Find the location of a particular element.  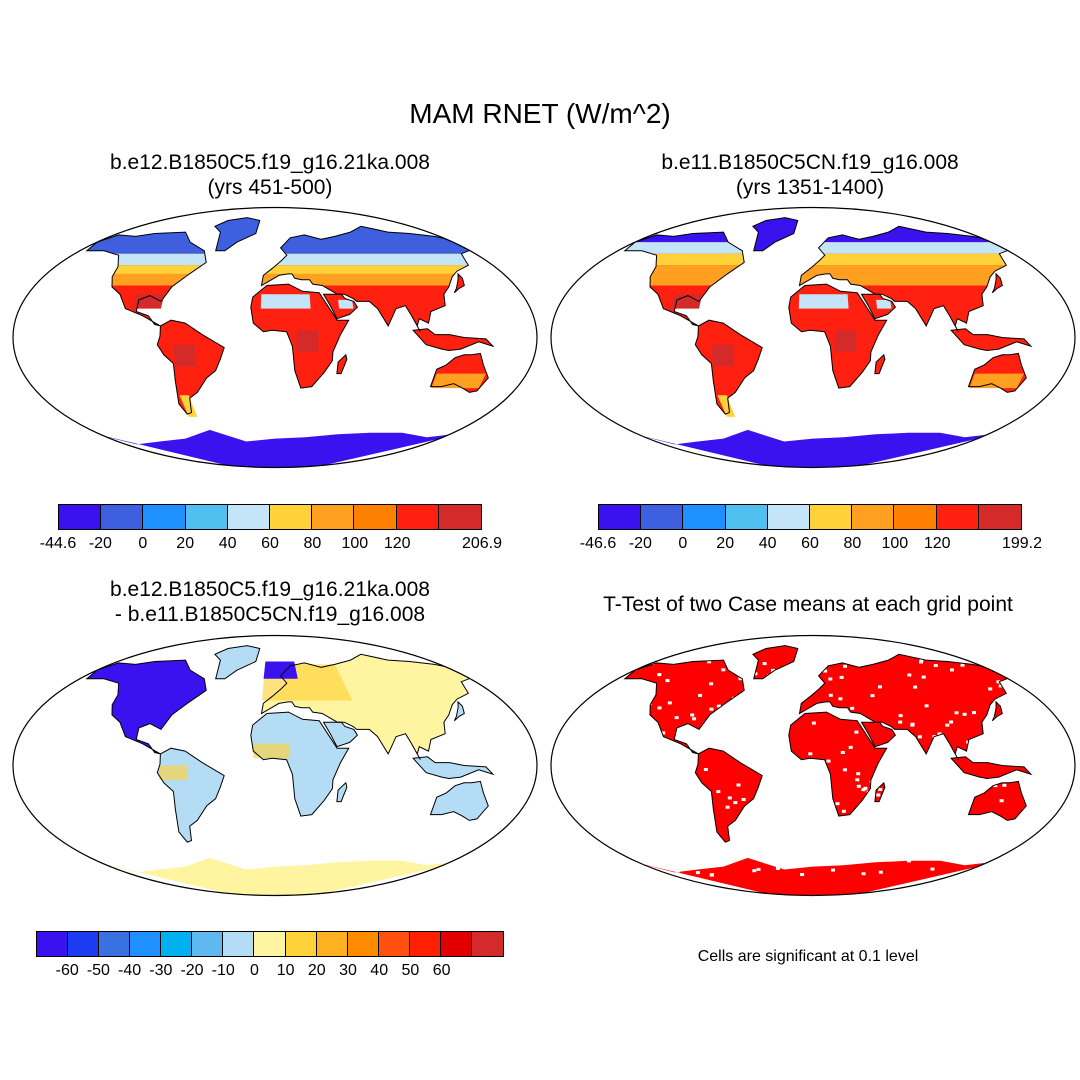

panel-2-colorbar is located at coordinates (810, 517).